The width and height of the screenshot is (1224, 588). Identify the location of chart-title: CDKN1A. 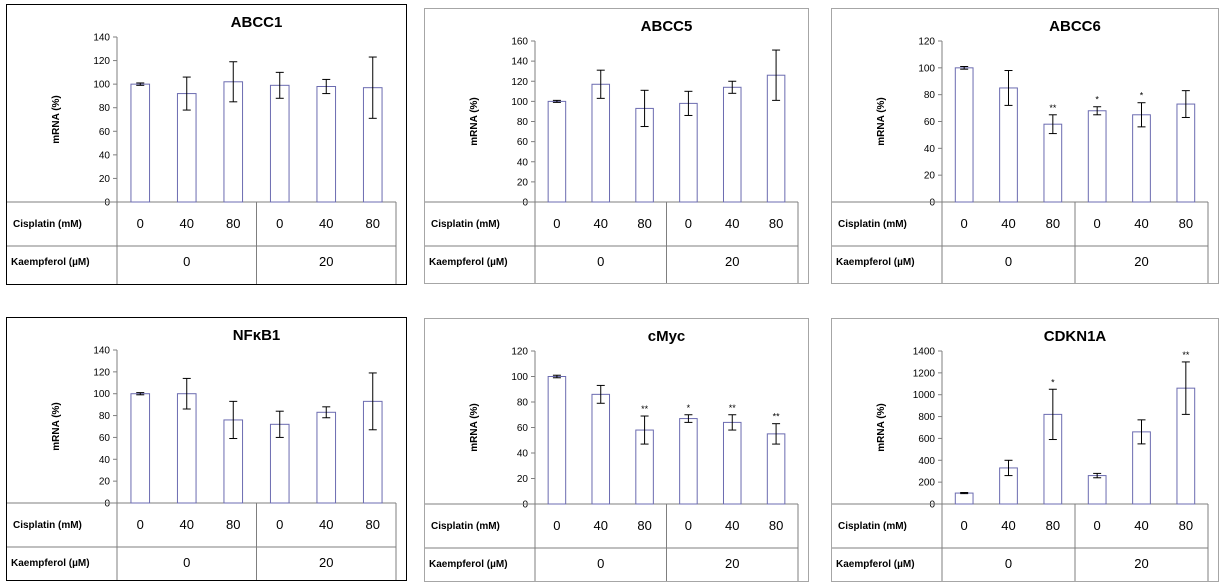
(1075, 336).